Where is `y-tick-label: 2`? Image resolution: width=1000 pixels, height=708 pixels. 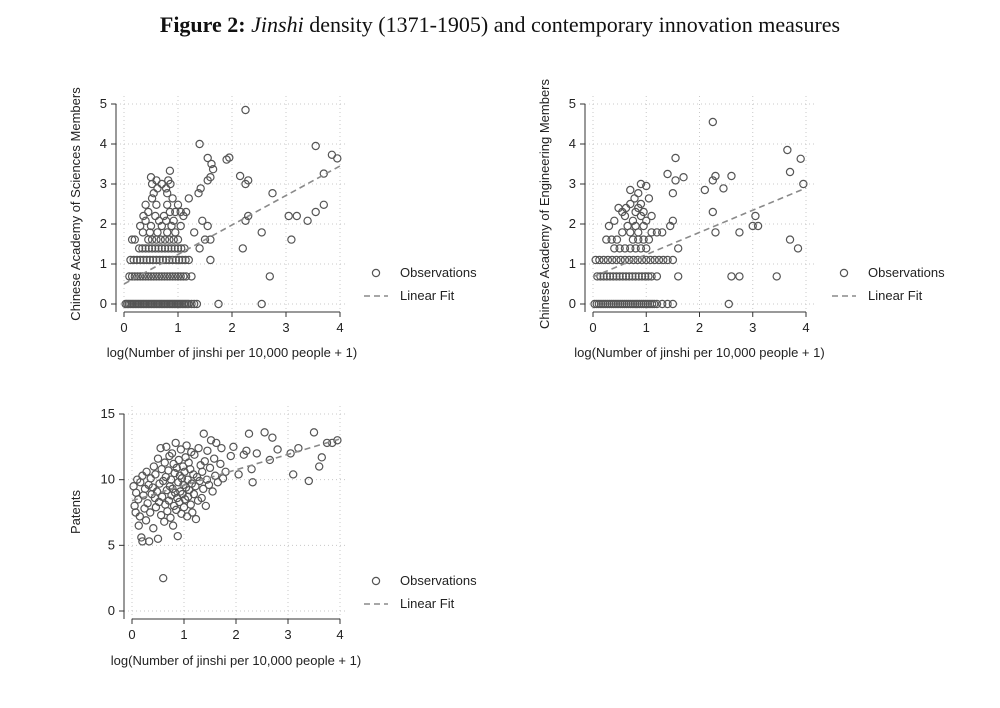 y-tick-label: 2 is located at coordinates (103, 223).